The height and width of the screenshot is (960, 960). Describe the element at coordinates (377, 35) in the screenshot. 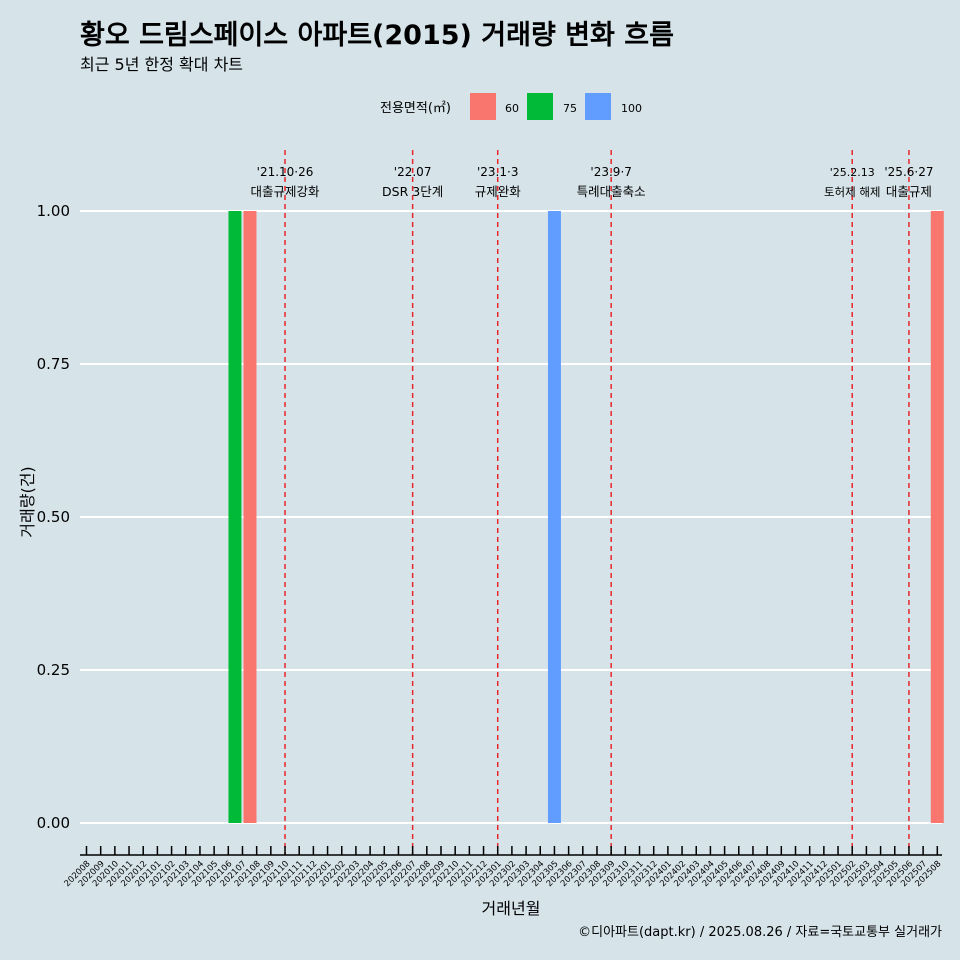

I see `chart-title: 황오 드림스페이스 아파트(2015) 거래량 변화 흐름` at that location.